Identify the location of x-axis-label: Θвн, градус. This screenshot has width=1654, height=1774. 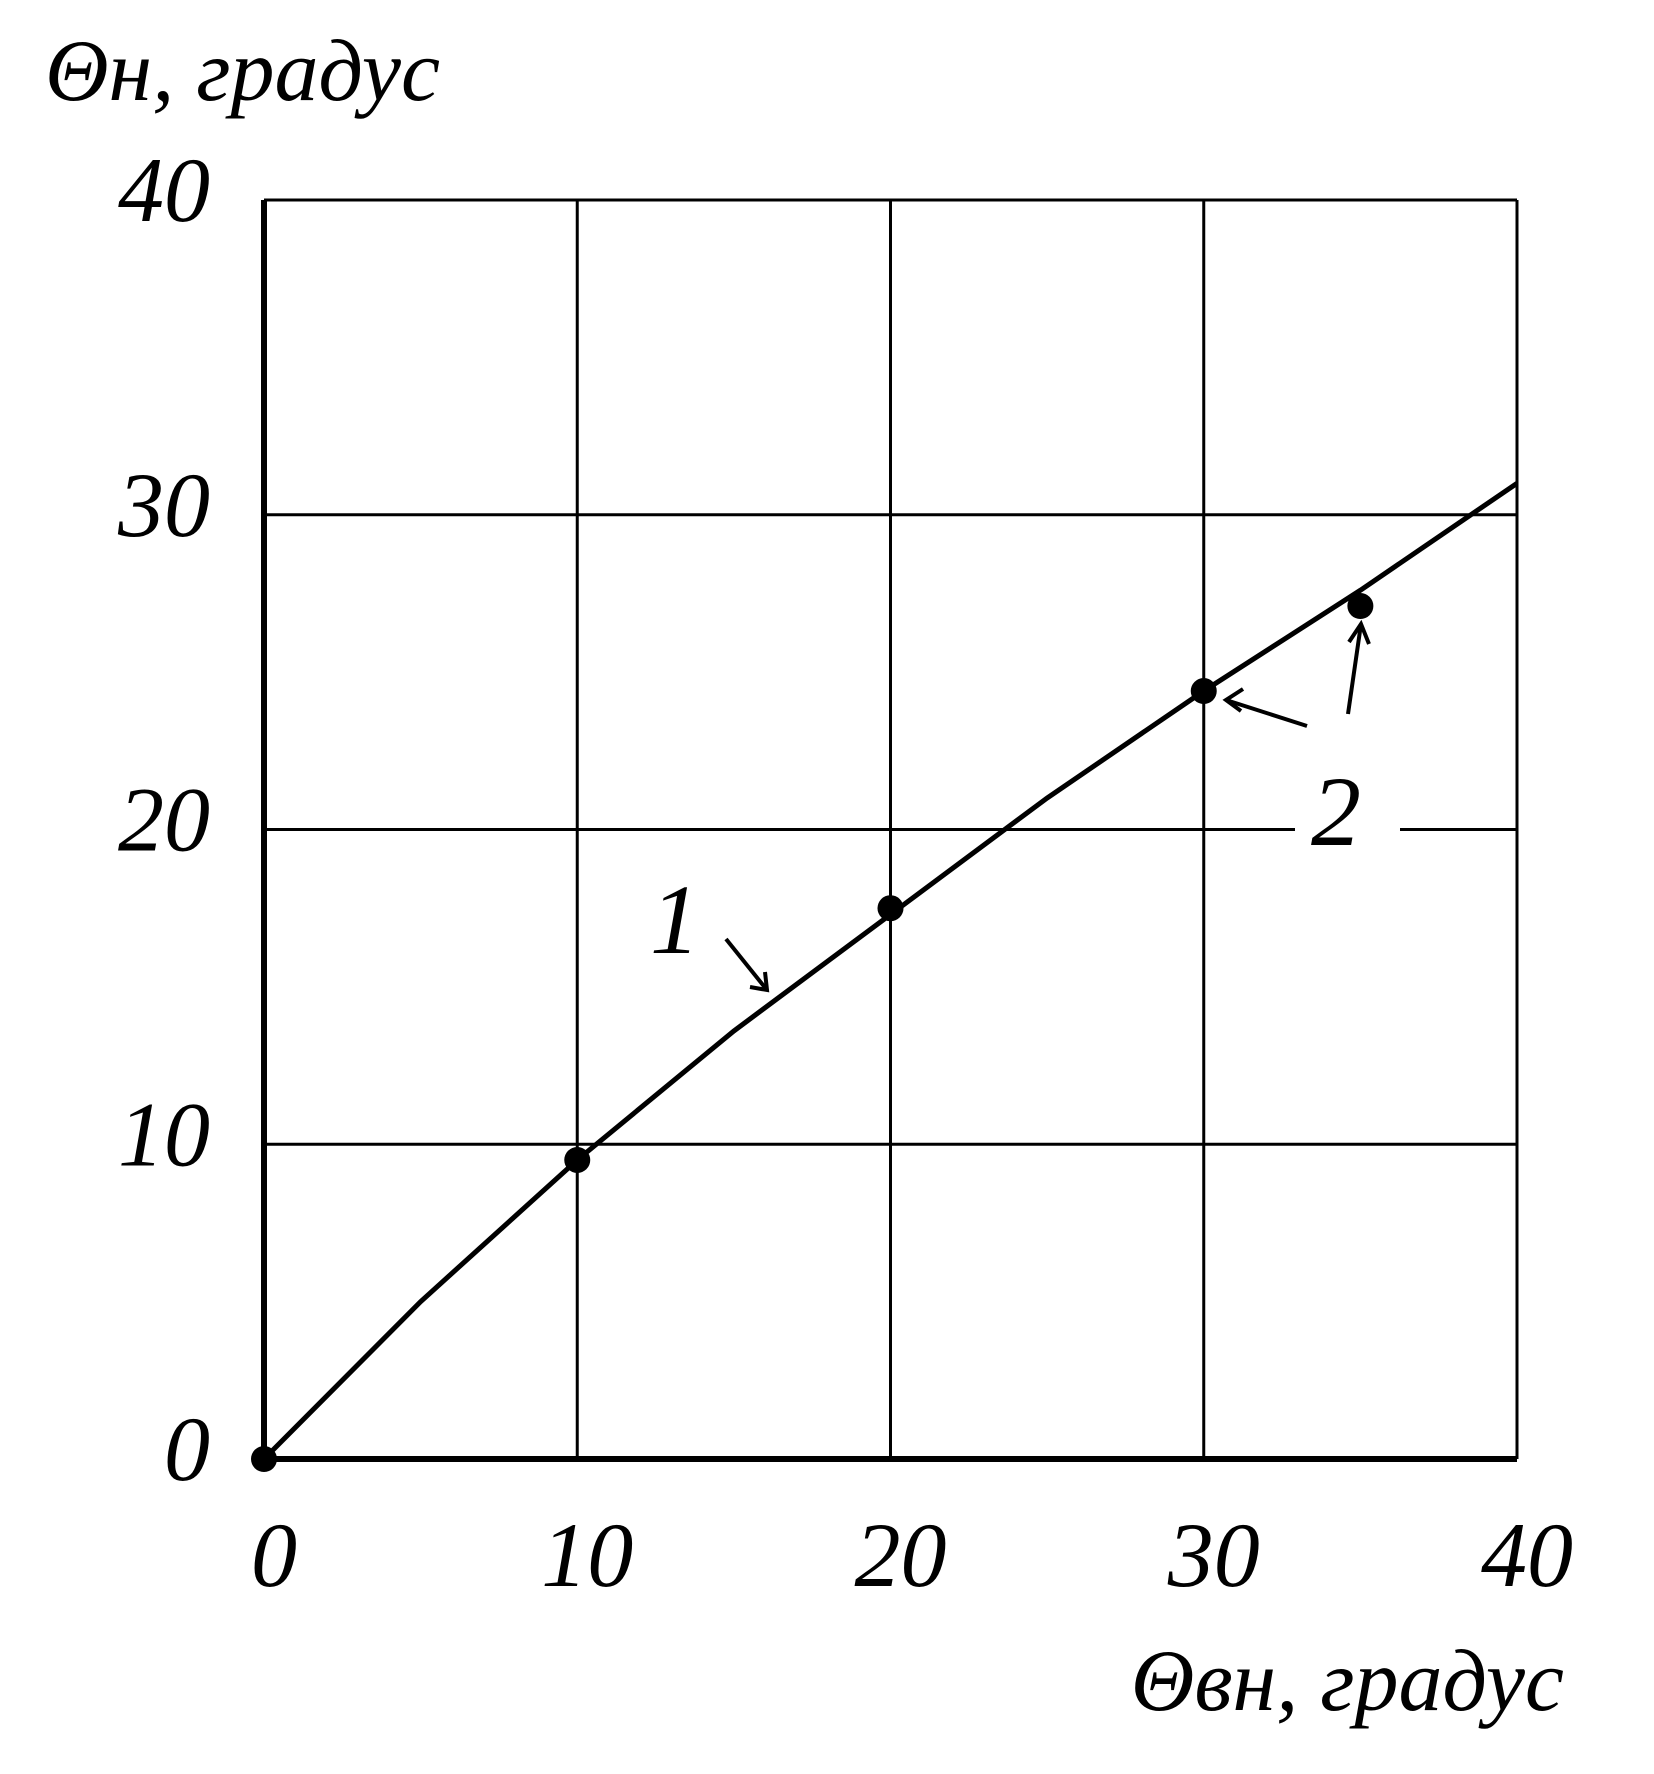
(1347, 1681).